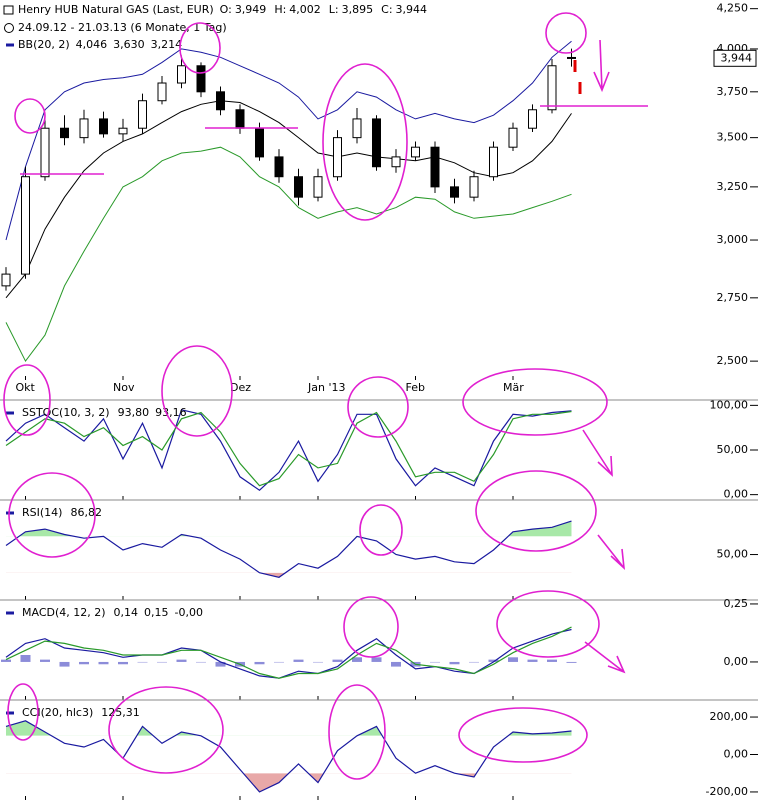 The width and height of the screenshot is (758, 800). I want to click on y-tick-label: 3,750, so click(733, 91).